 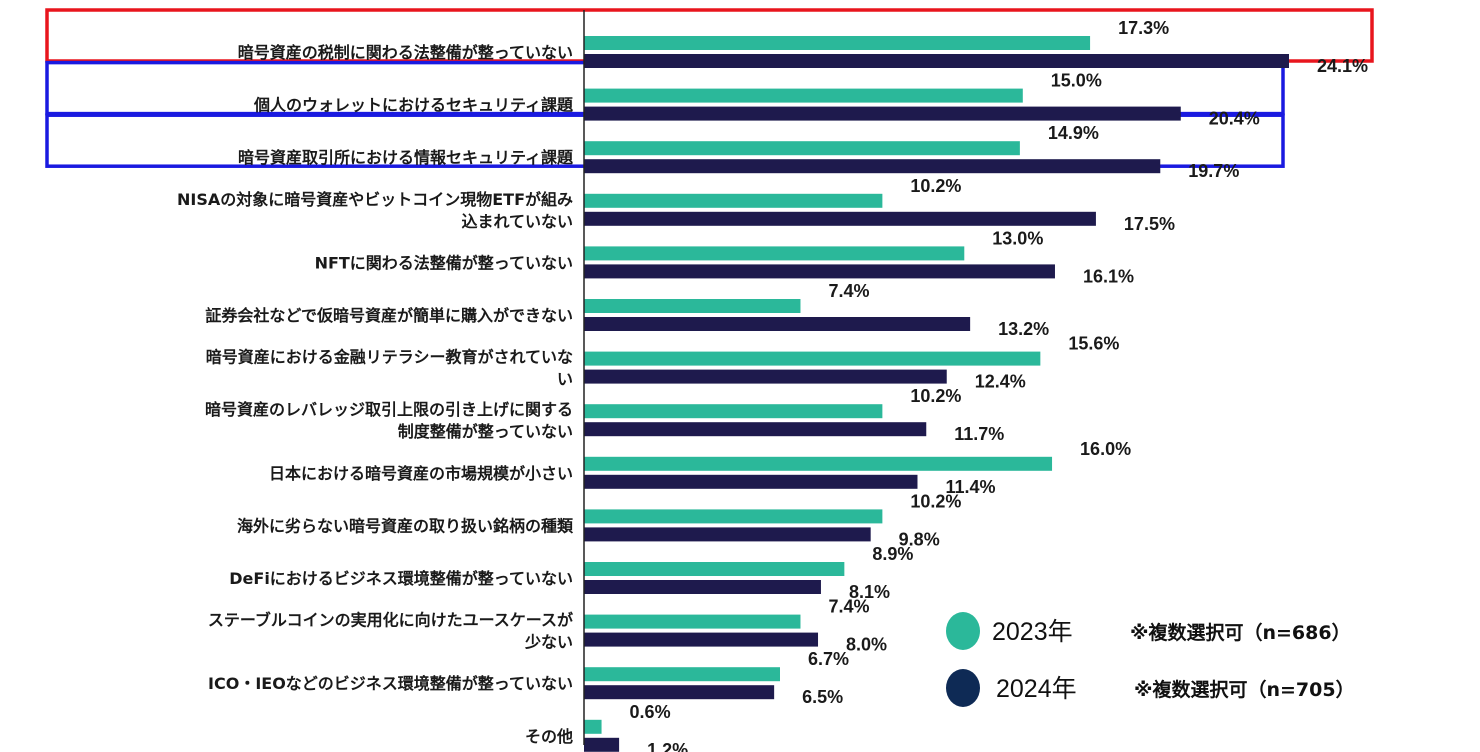 I want to click on category-label: 証券会社などで仮暗号資産が簡単に購入ができない, so click(x=389, y=315).